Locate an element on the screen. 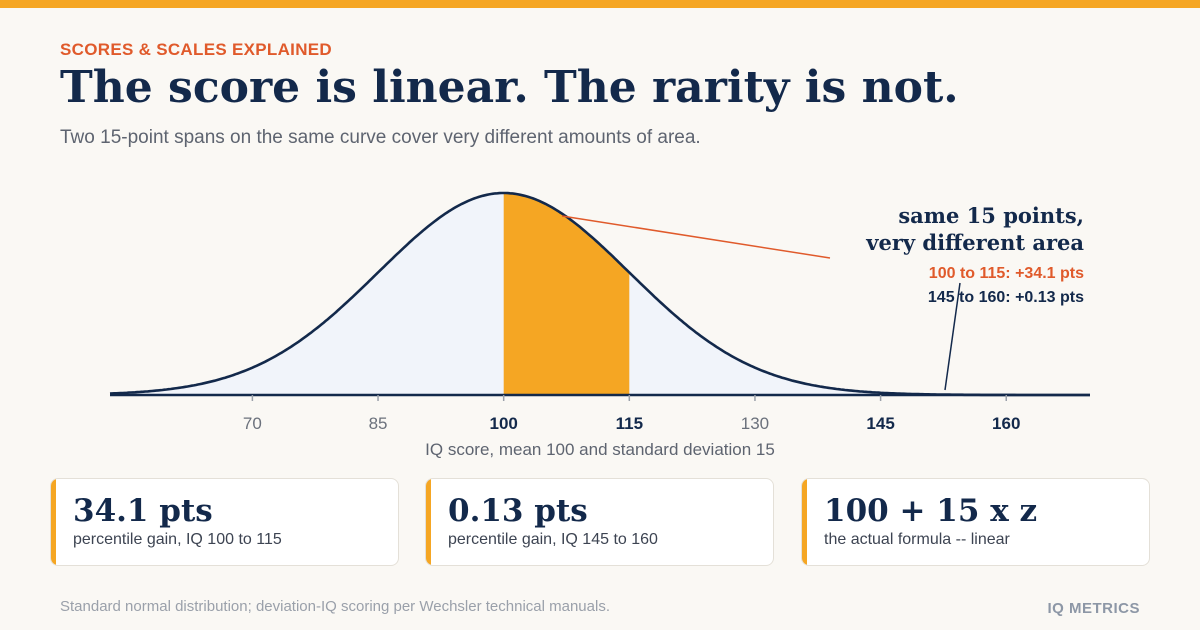 Image resolution: width=1200 pixels, height=630 pixels. card-label: the actual formula -- linear is located at coordinates (917, 539).